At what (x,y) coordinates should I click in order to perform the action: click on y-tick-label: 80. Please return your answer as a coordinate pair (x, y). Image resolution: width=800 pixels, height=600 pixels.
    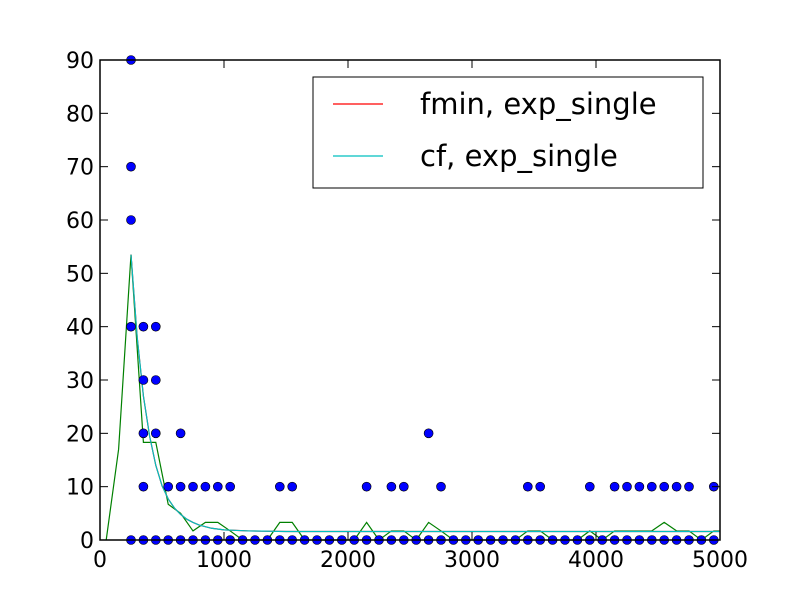
    Looking at the image, I should click on (80, 114).